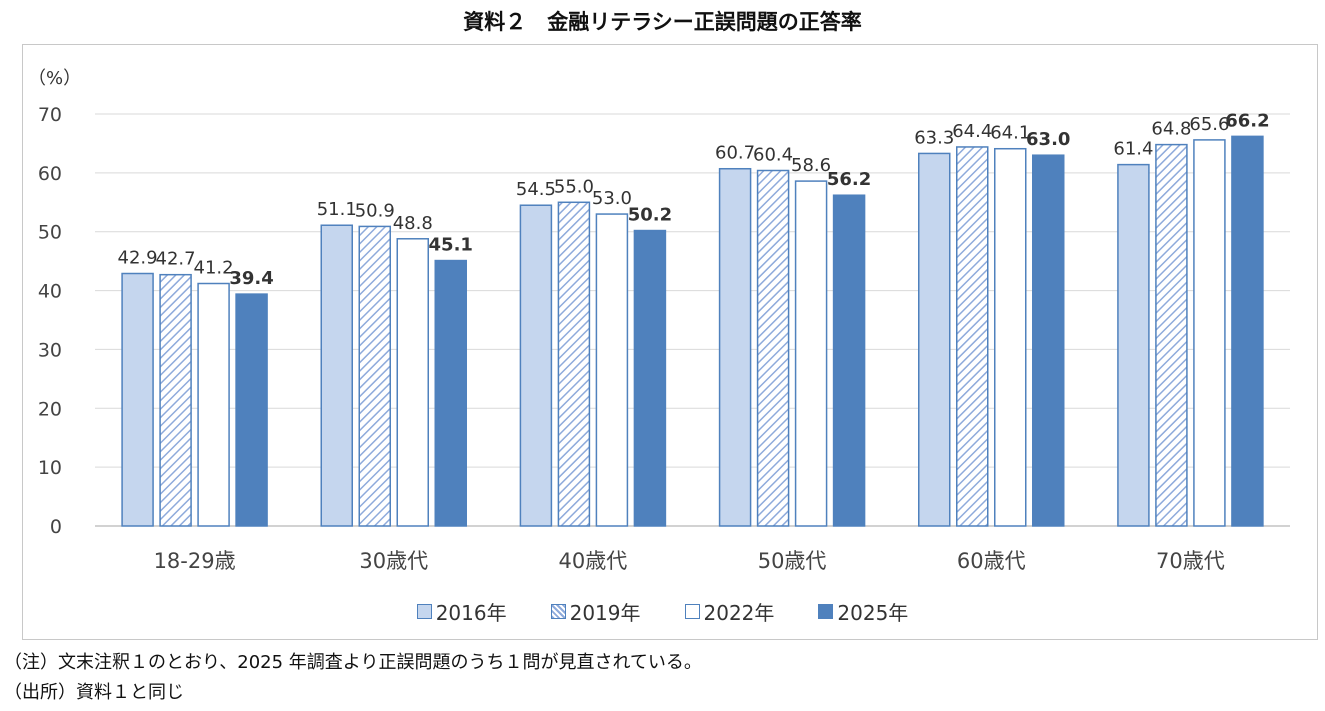  I want to click on data-label: 50.2, so click(650, 215).